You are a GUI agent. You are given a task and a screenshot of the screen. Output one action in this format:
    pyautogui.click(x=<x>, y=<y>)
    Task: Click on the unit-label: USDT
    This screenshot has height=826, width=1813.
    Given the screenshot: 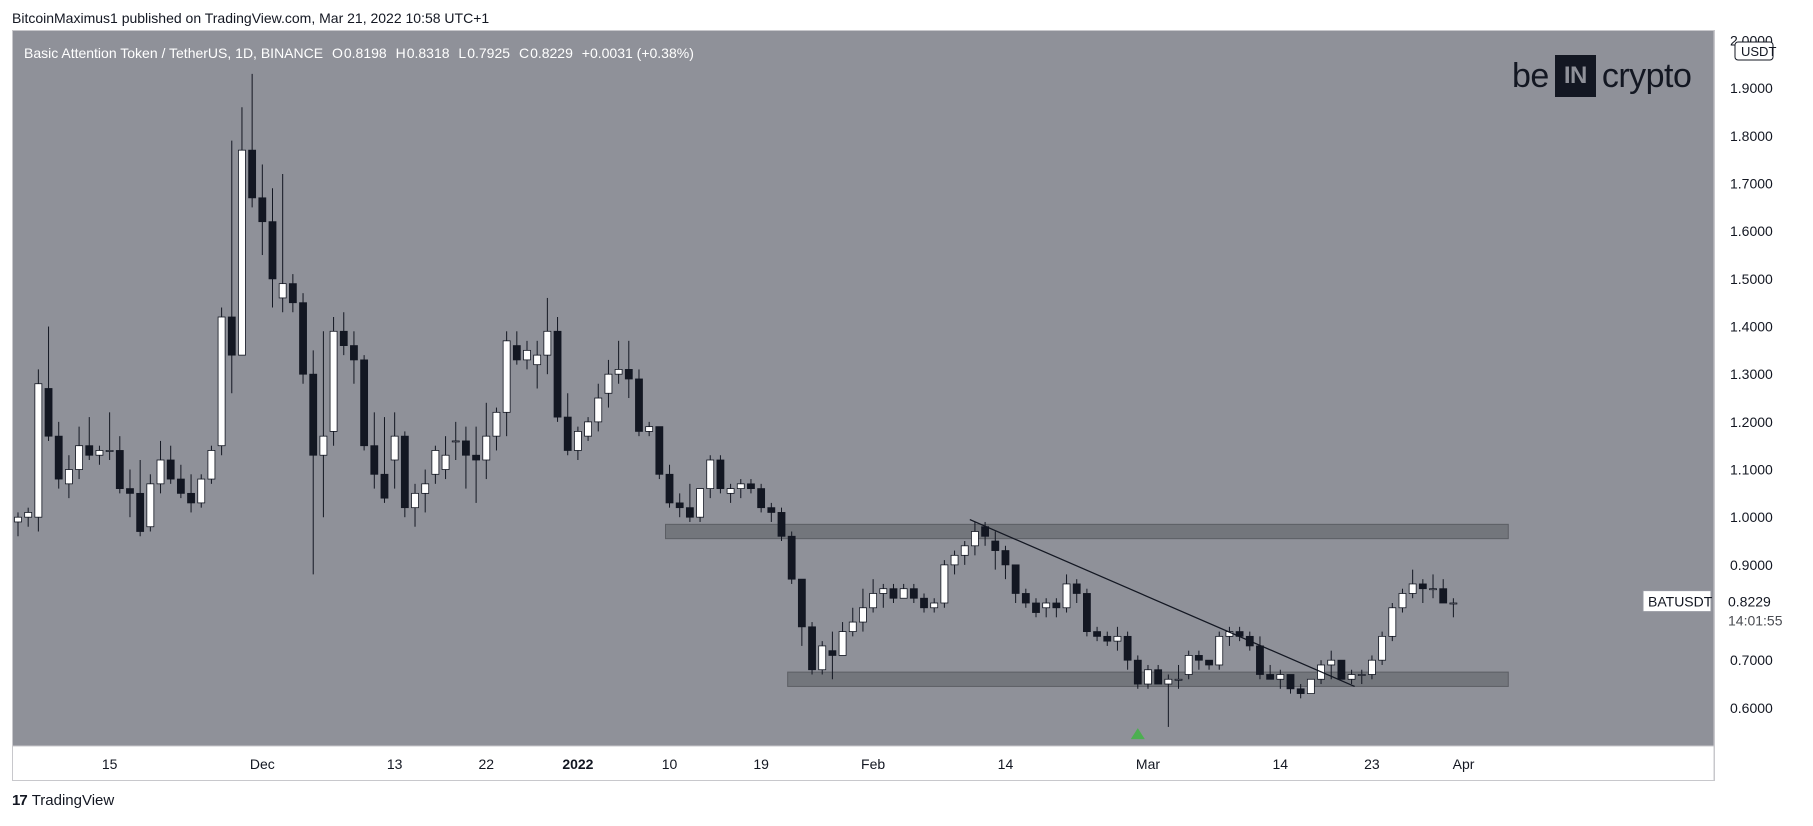 What is the action you would take?
    pyautogui.click(x=1758, y=51)
    